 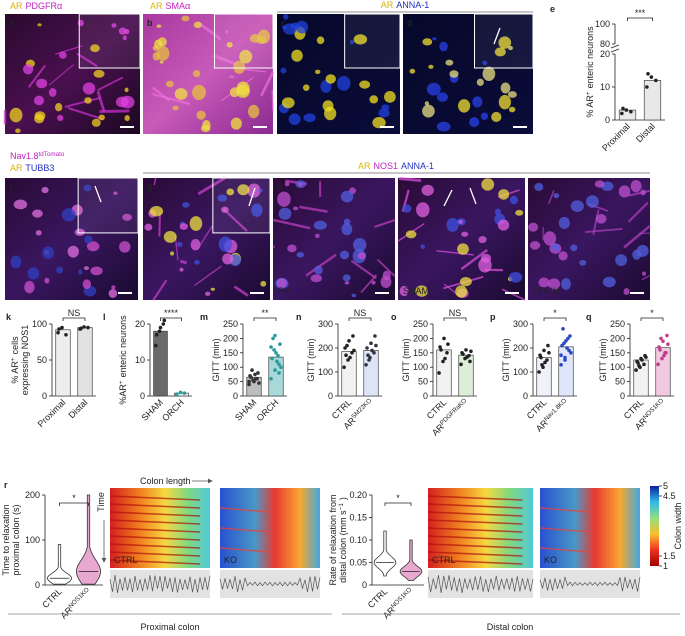 What do you see at coordinates (360, 313) in the screenshot?
I see `significance-label: NS` at bounding box center [360, 313].